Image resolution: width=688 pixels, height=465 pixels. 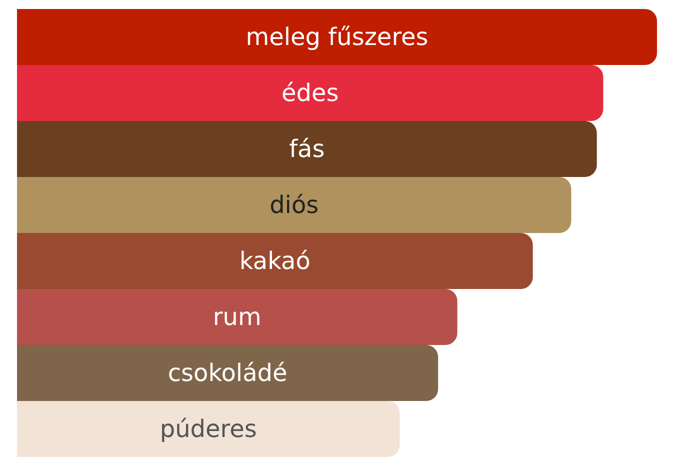 I want to click on y-tick-label: púderes, so click(x=208, y=429).